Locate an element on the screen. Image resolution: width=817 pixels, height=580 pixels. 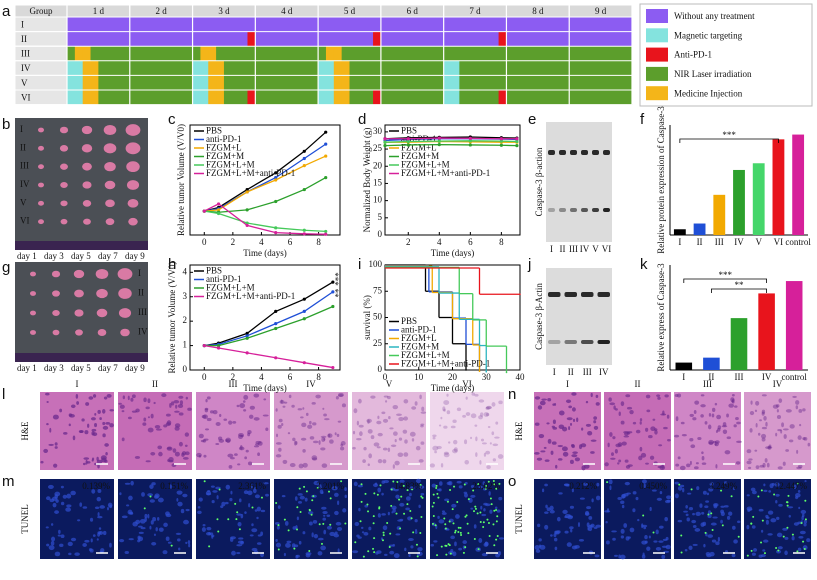
group-label: V is located at coordinates (389, 384).